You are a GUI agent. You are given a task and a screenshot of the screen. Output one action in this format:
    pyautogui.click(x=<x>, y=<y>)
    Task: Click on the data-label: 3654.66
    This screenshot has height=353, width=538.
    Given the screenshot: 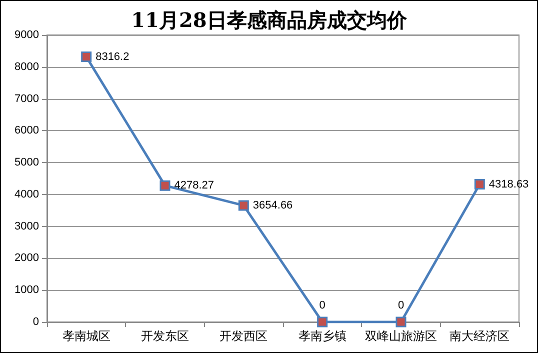 What is the action you would take?
    pyautogui.click(x=272, y=205)
    